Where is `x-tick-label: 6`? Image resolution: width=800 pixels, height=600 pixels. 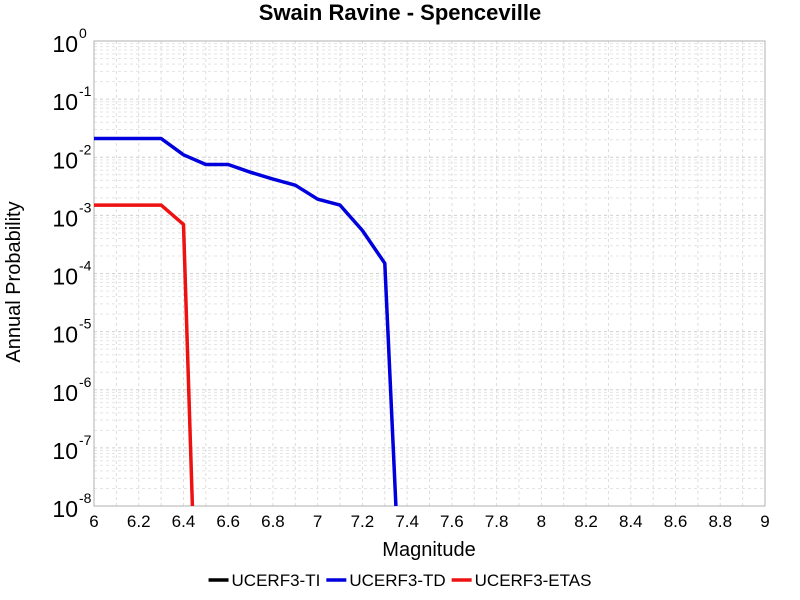 x-tick-label: 6 is located at coordinates (93, 521).